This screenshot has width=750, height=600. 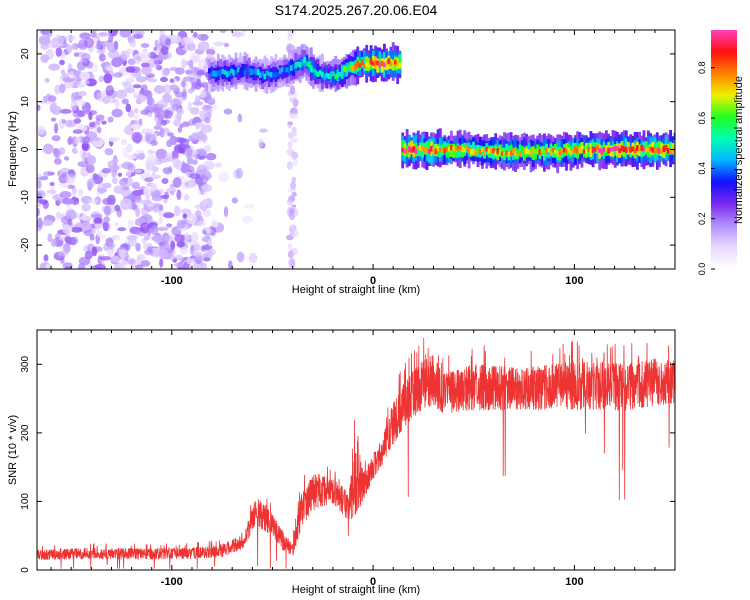 What do you see at coordinates (702, 168) in the screenshot?
I see `colorbar-tick-label: 0.4` at bounding box center [702, 168].